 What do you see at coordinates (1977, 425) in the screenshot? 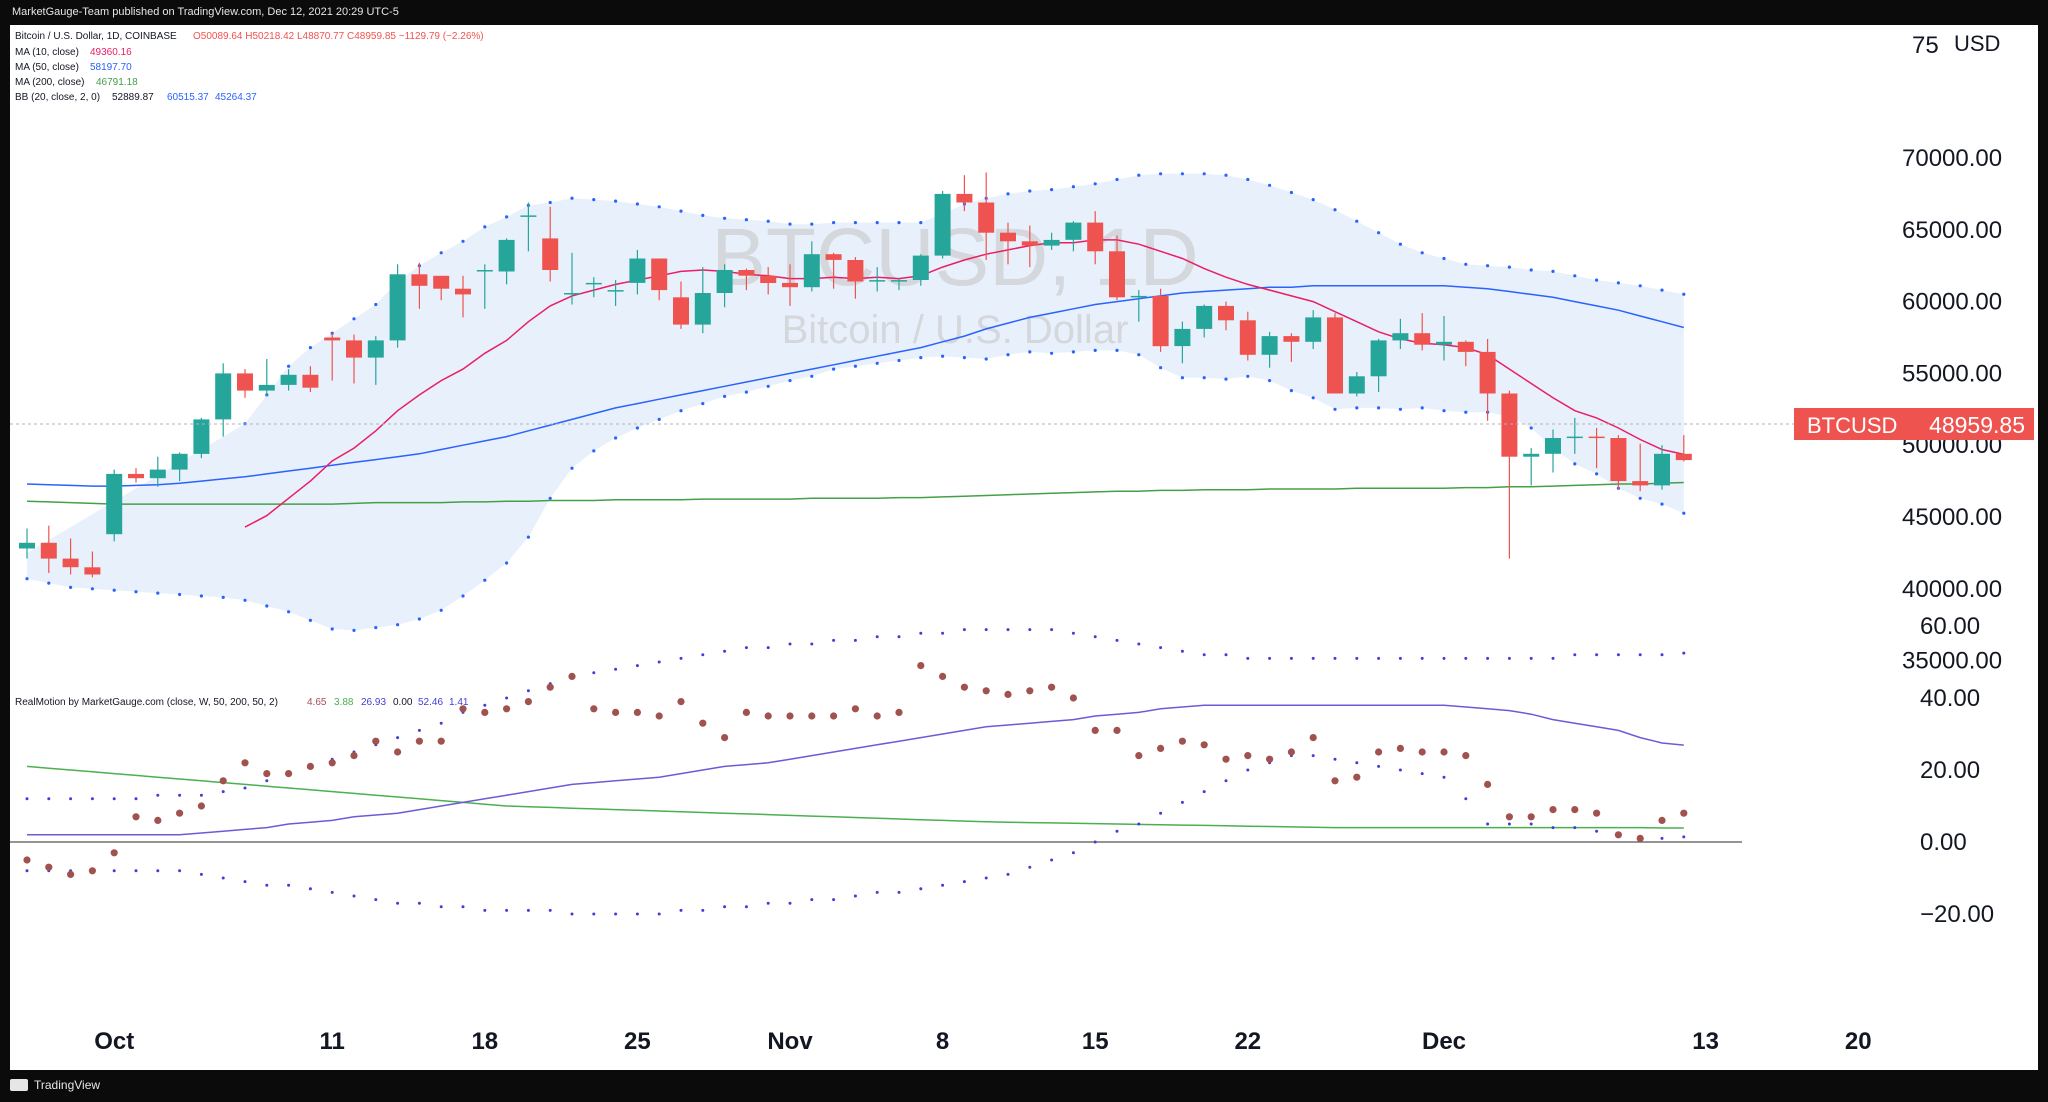
I see `last-price-value: 48959.85` at bounding box center [1977, 425].